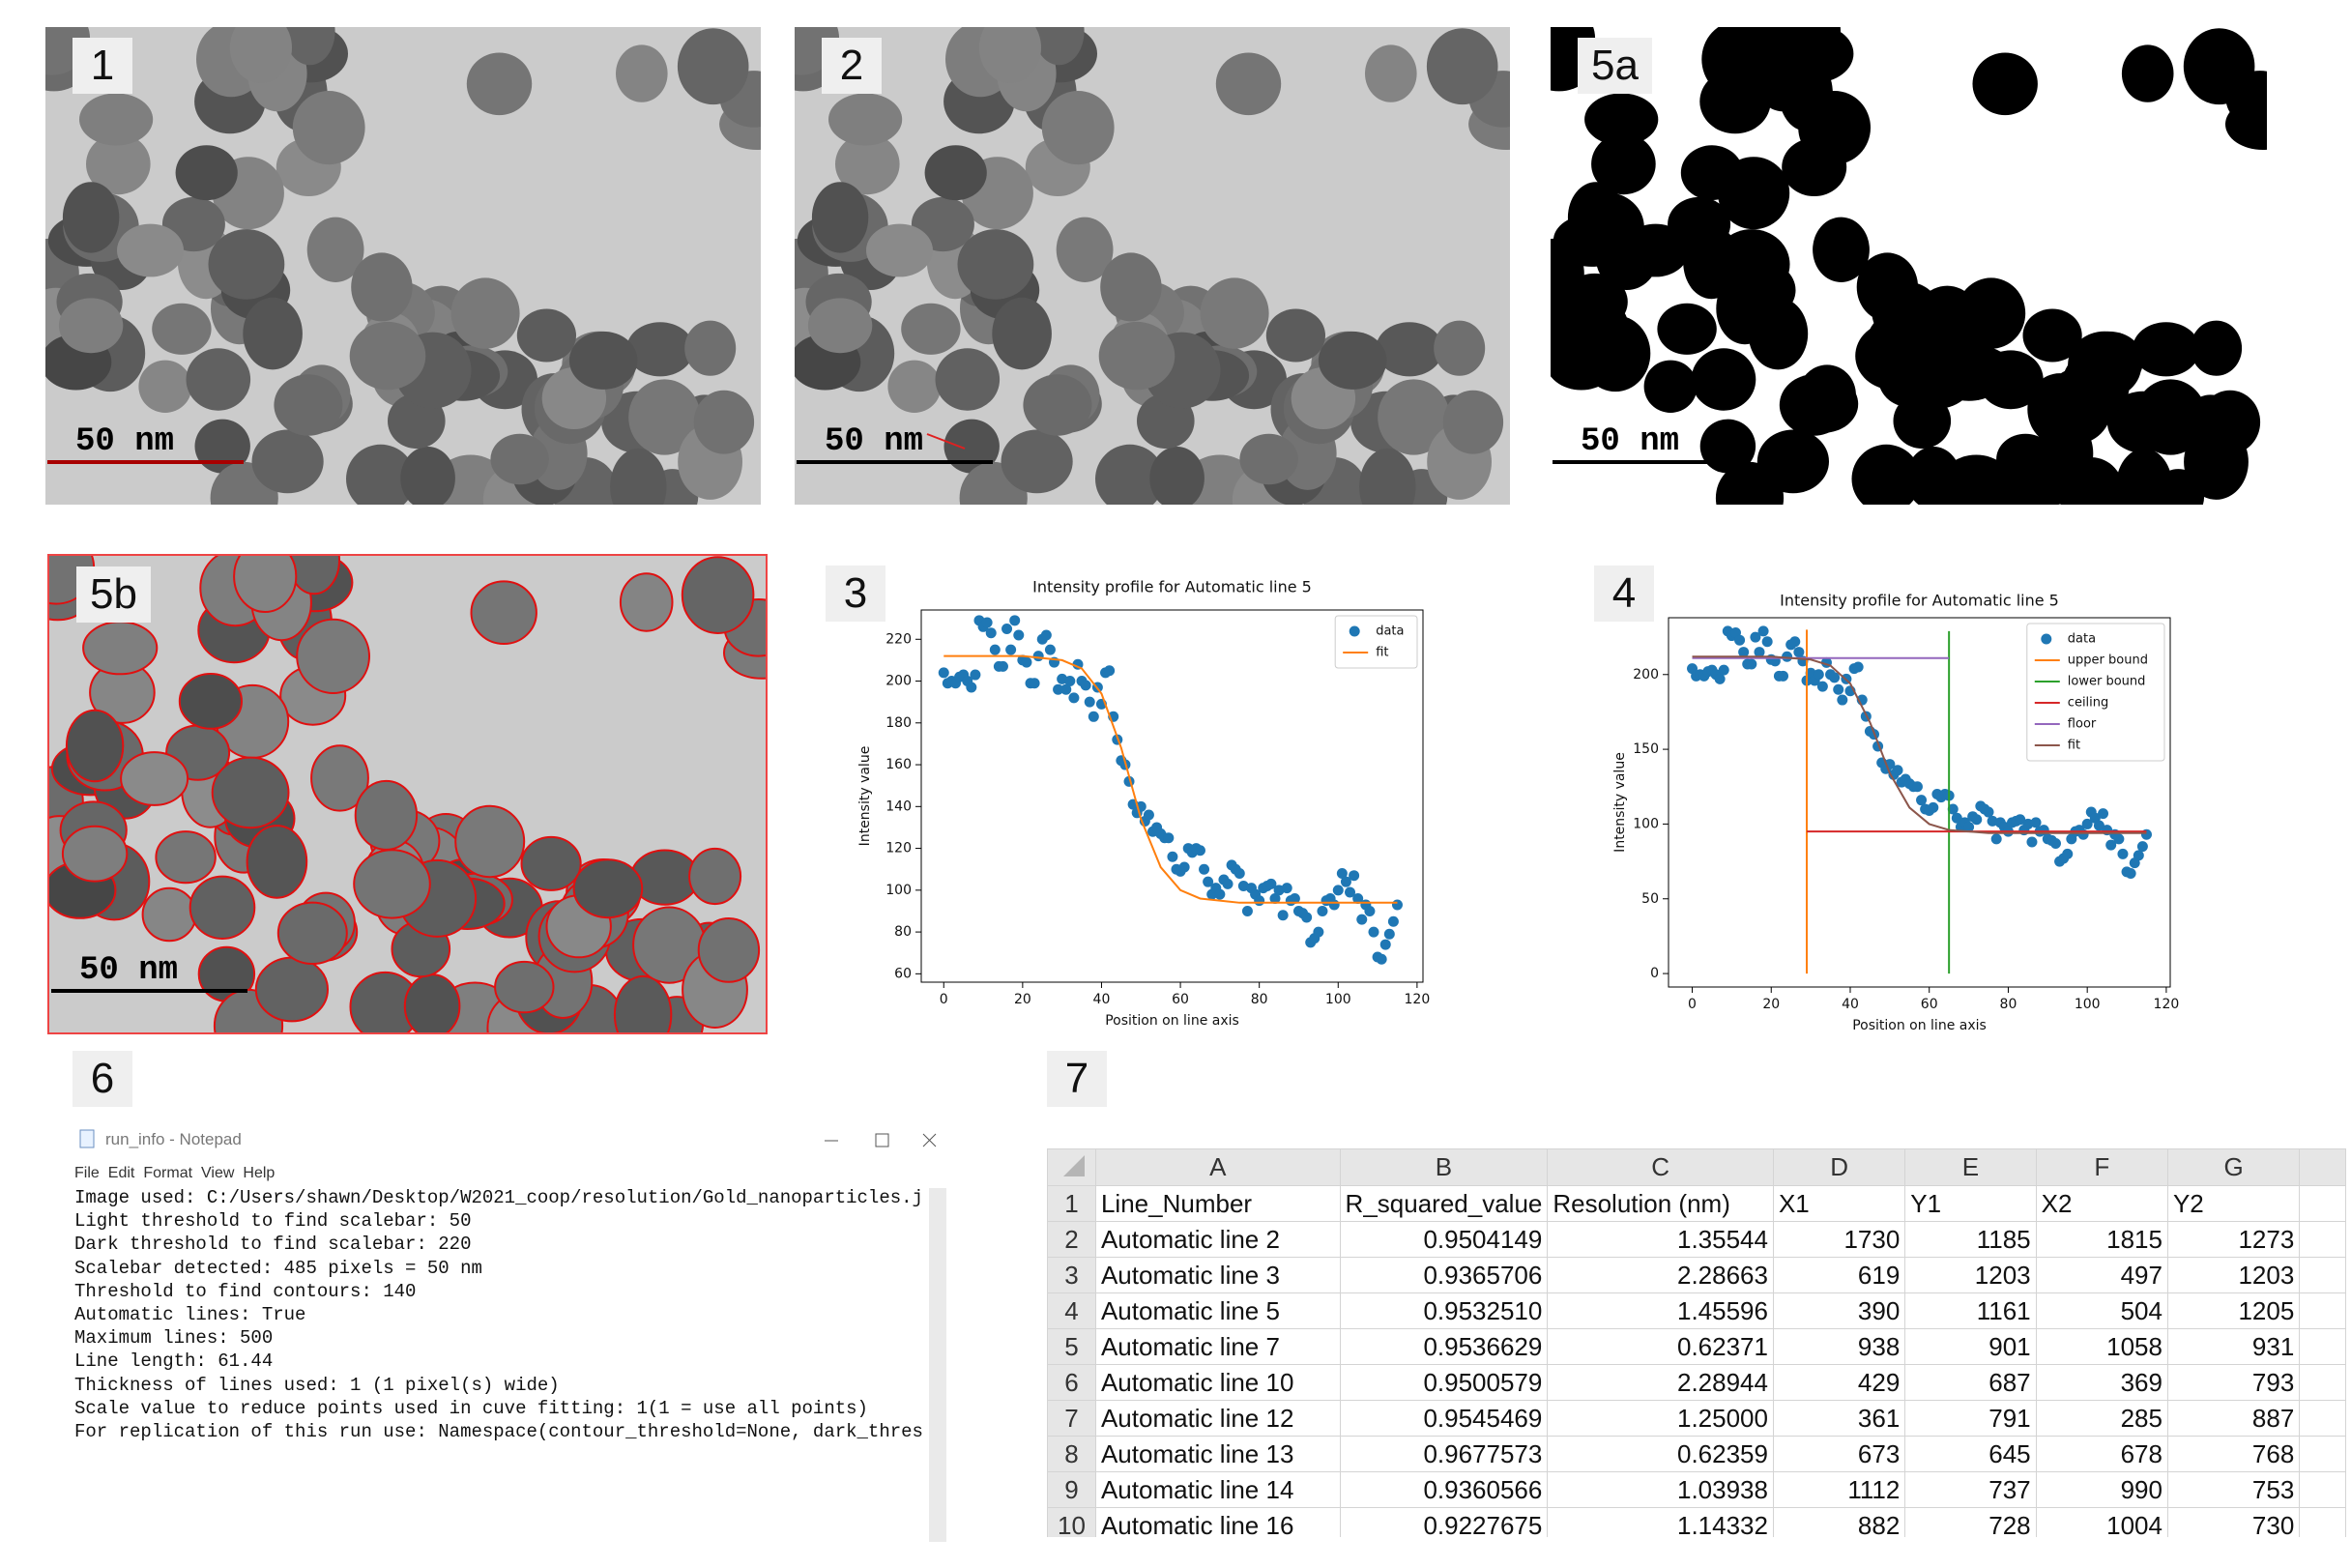  I want to click on cell: 0.9504149, so click(1444, 1239).